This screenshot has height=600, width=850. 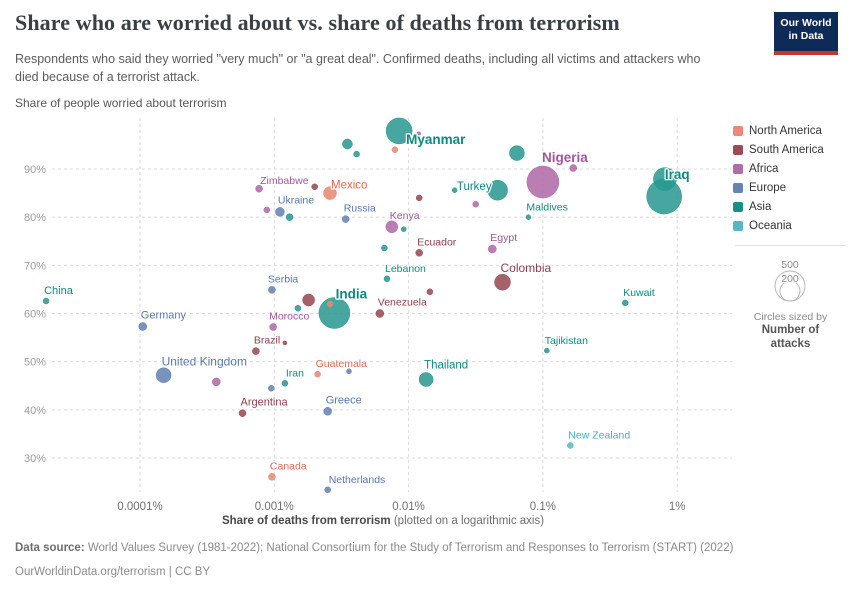 What do you see at coordinates (639, 293) in the screenshot?
I see `country-label-kuwait: Kuwait` at bounding box center [639, 293].